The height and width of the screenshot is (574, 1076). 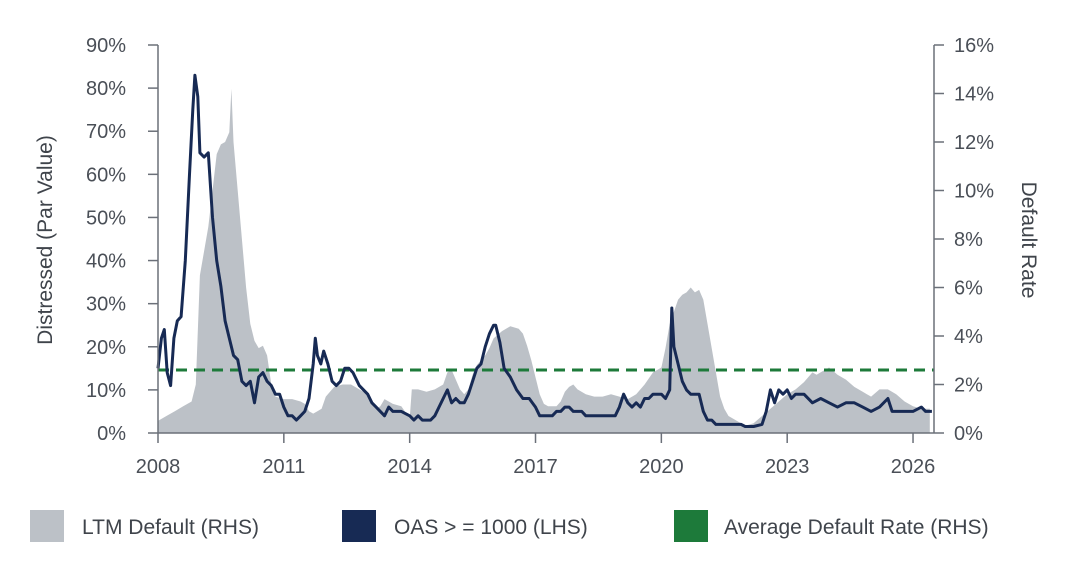 What do you see at coordinates (974, 95) in the screenshot?
I see `y-right-tick-label: 14%` at bounding box center [974, 95].